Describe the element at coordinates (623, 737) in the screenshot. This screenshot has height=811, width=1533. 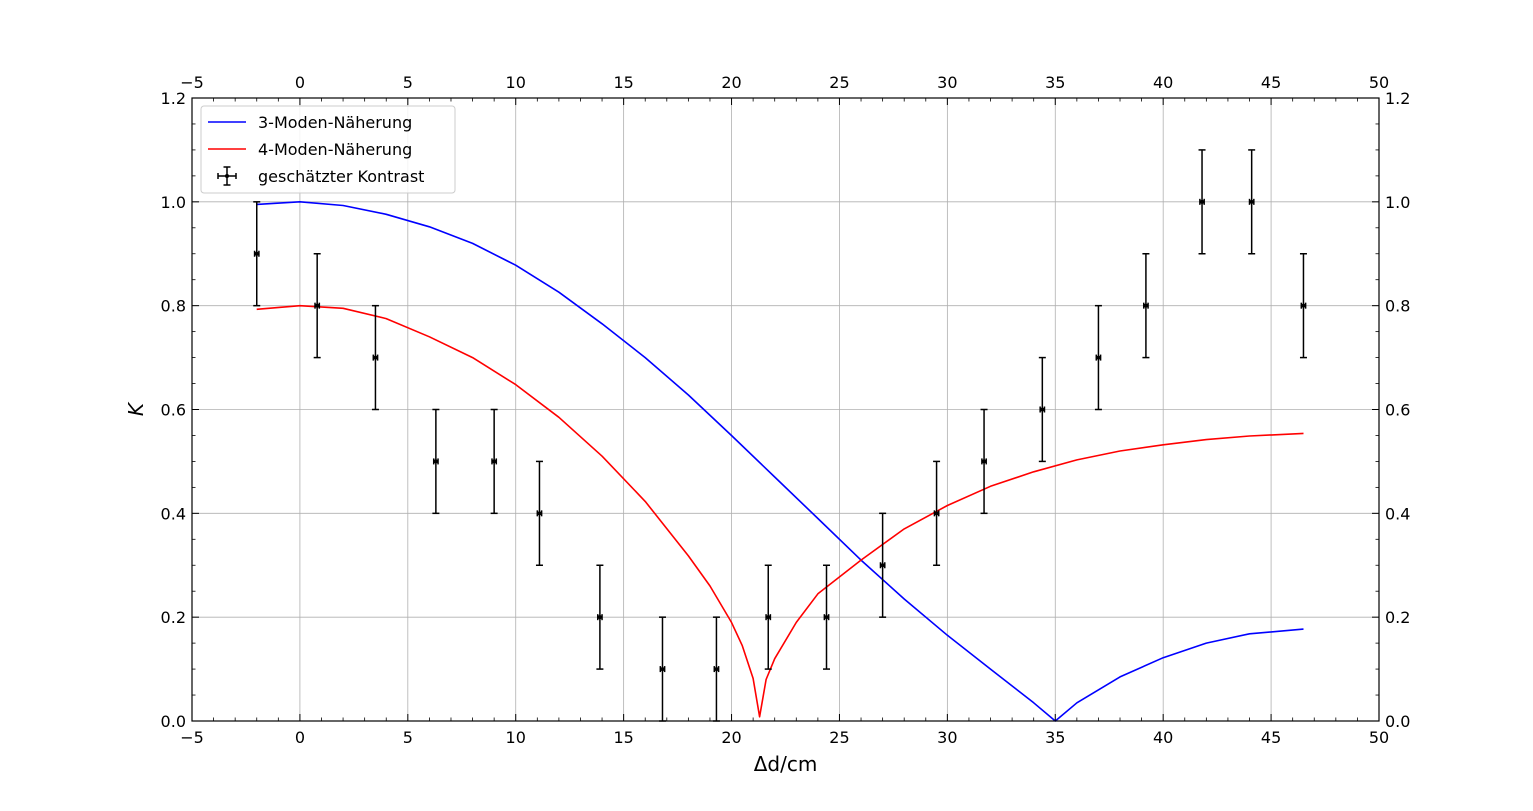
I see `x-tick-label: 15` at that location.